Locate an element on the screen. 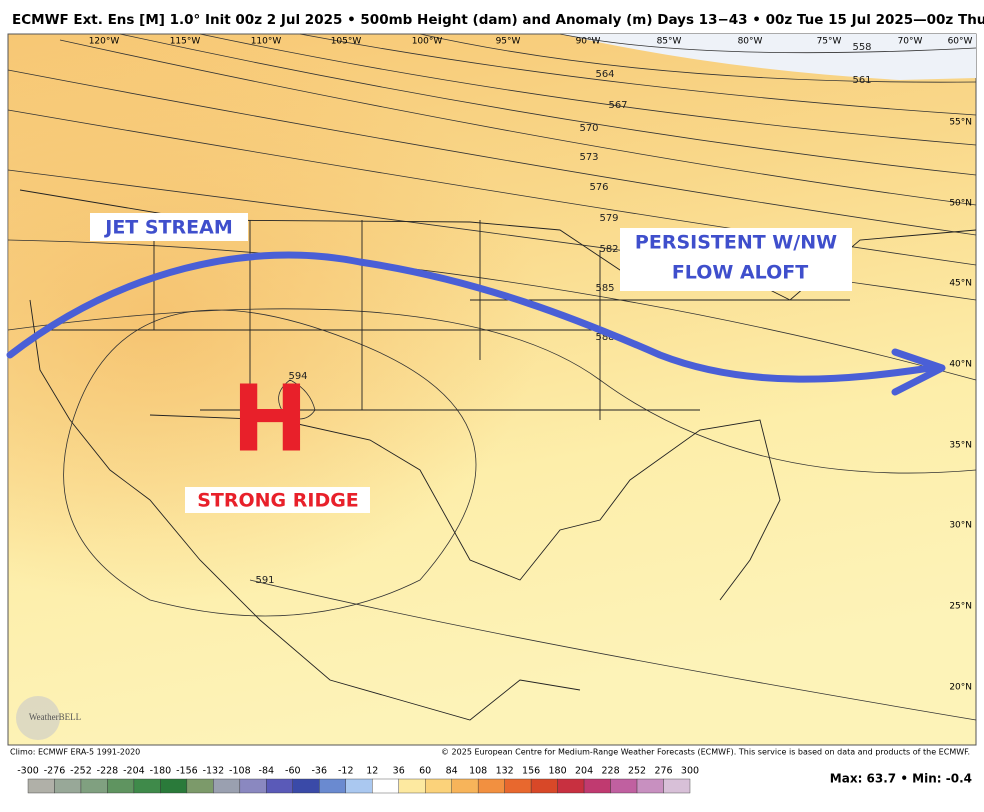 Image resolution: width=984 pixels, height=812 pixels. latitude-label: 20°N is located at coordinates (960, 688).